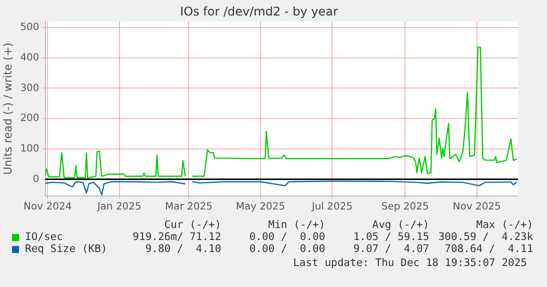  I want to click on y-axis-title: Units read (-) / write (+), so click(7, 108).